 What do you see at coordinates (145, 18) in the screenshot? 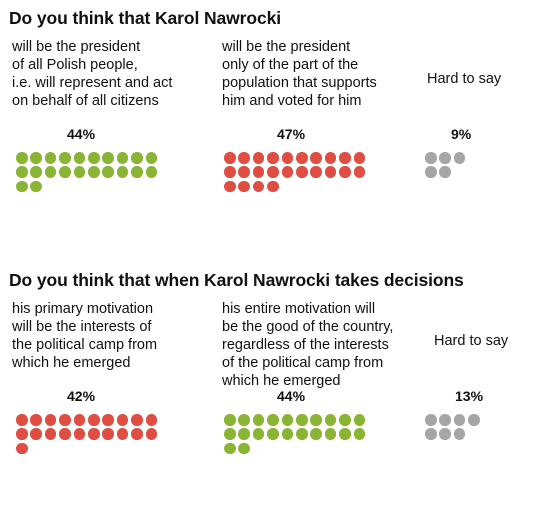
I see `question-1-title: Do you think that Karol Nawrocki` at bounding box center [145, 18].